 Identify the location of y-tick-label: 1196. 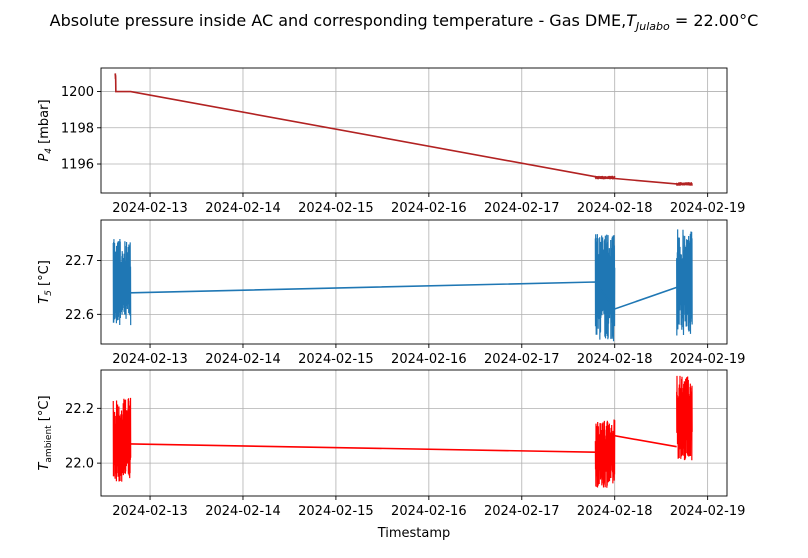
(77, 165).